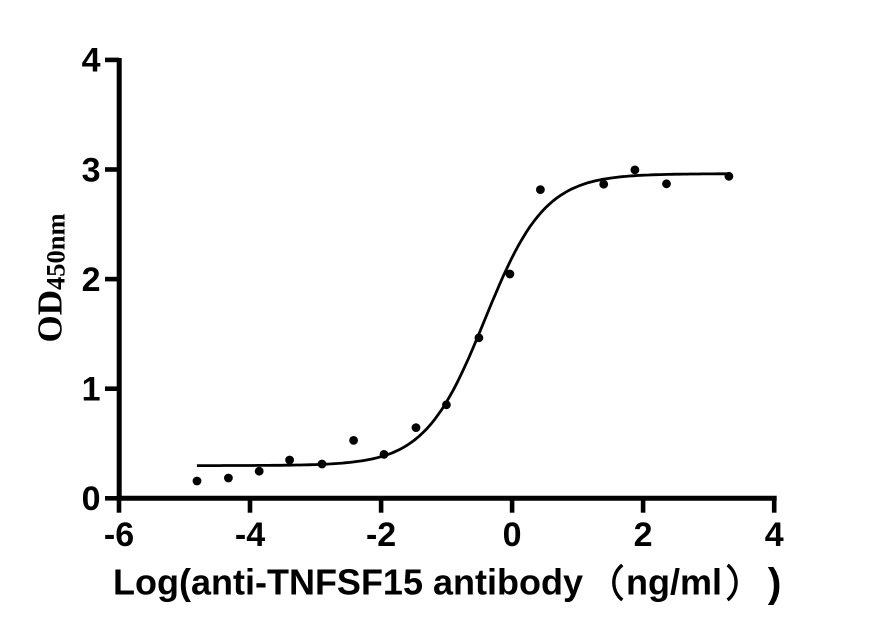 The image size is (875, 638). I want to click on svg-text: 1, so click(91, 390).